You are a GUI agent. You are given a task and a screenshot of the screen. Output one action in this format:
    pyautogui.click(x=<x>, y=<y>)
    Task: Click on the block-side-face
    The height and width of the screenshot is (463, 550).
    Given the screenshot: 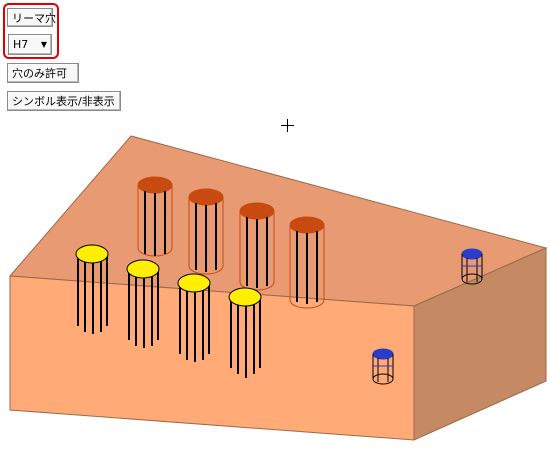 What is the action you would take?
    pyautogui.click(x=480, y=344)
    